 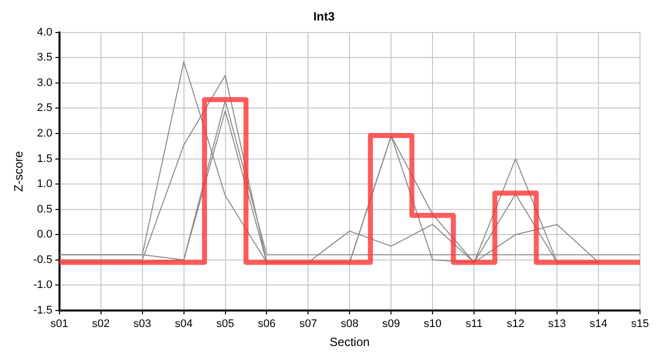 I want to click on y-tick-label: 2.0, so click(x=44, y=134).